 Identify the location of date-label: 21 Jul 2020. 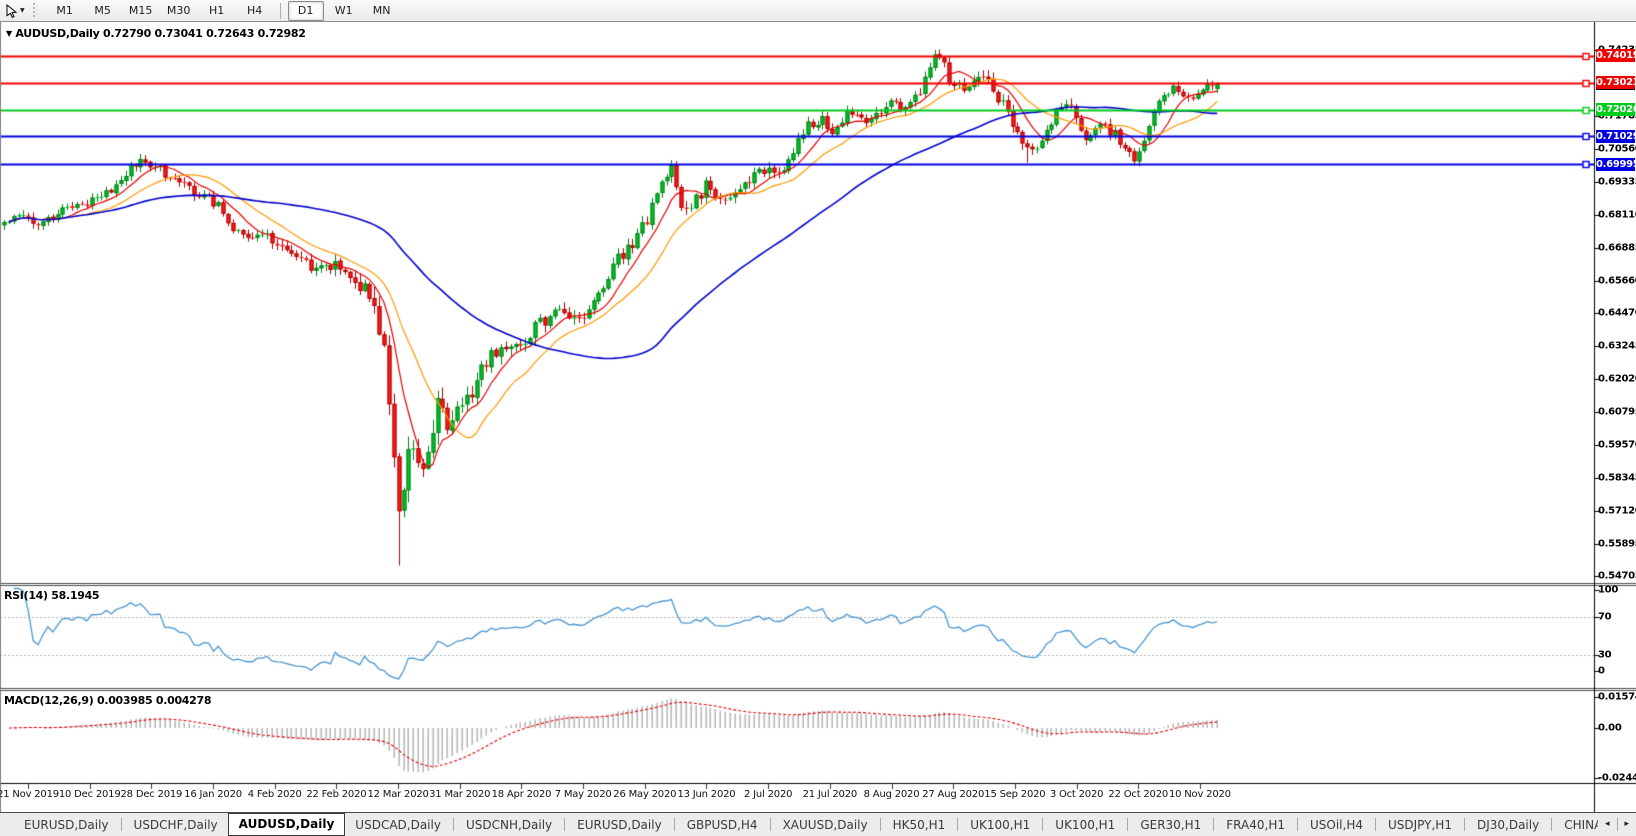
(830, 794).